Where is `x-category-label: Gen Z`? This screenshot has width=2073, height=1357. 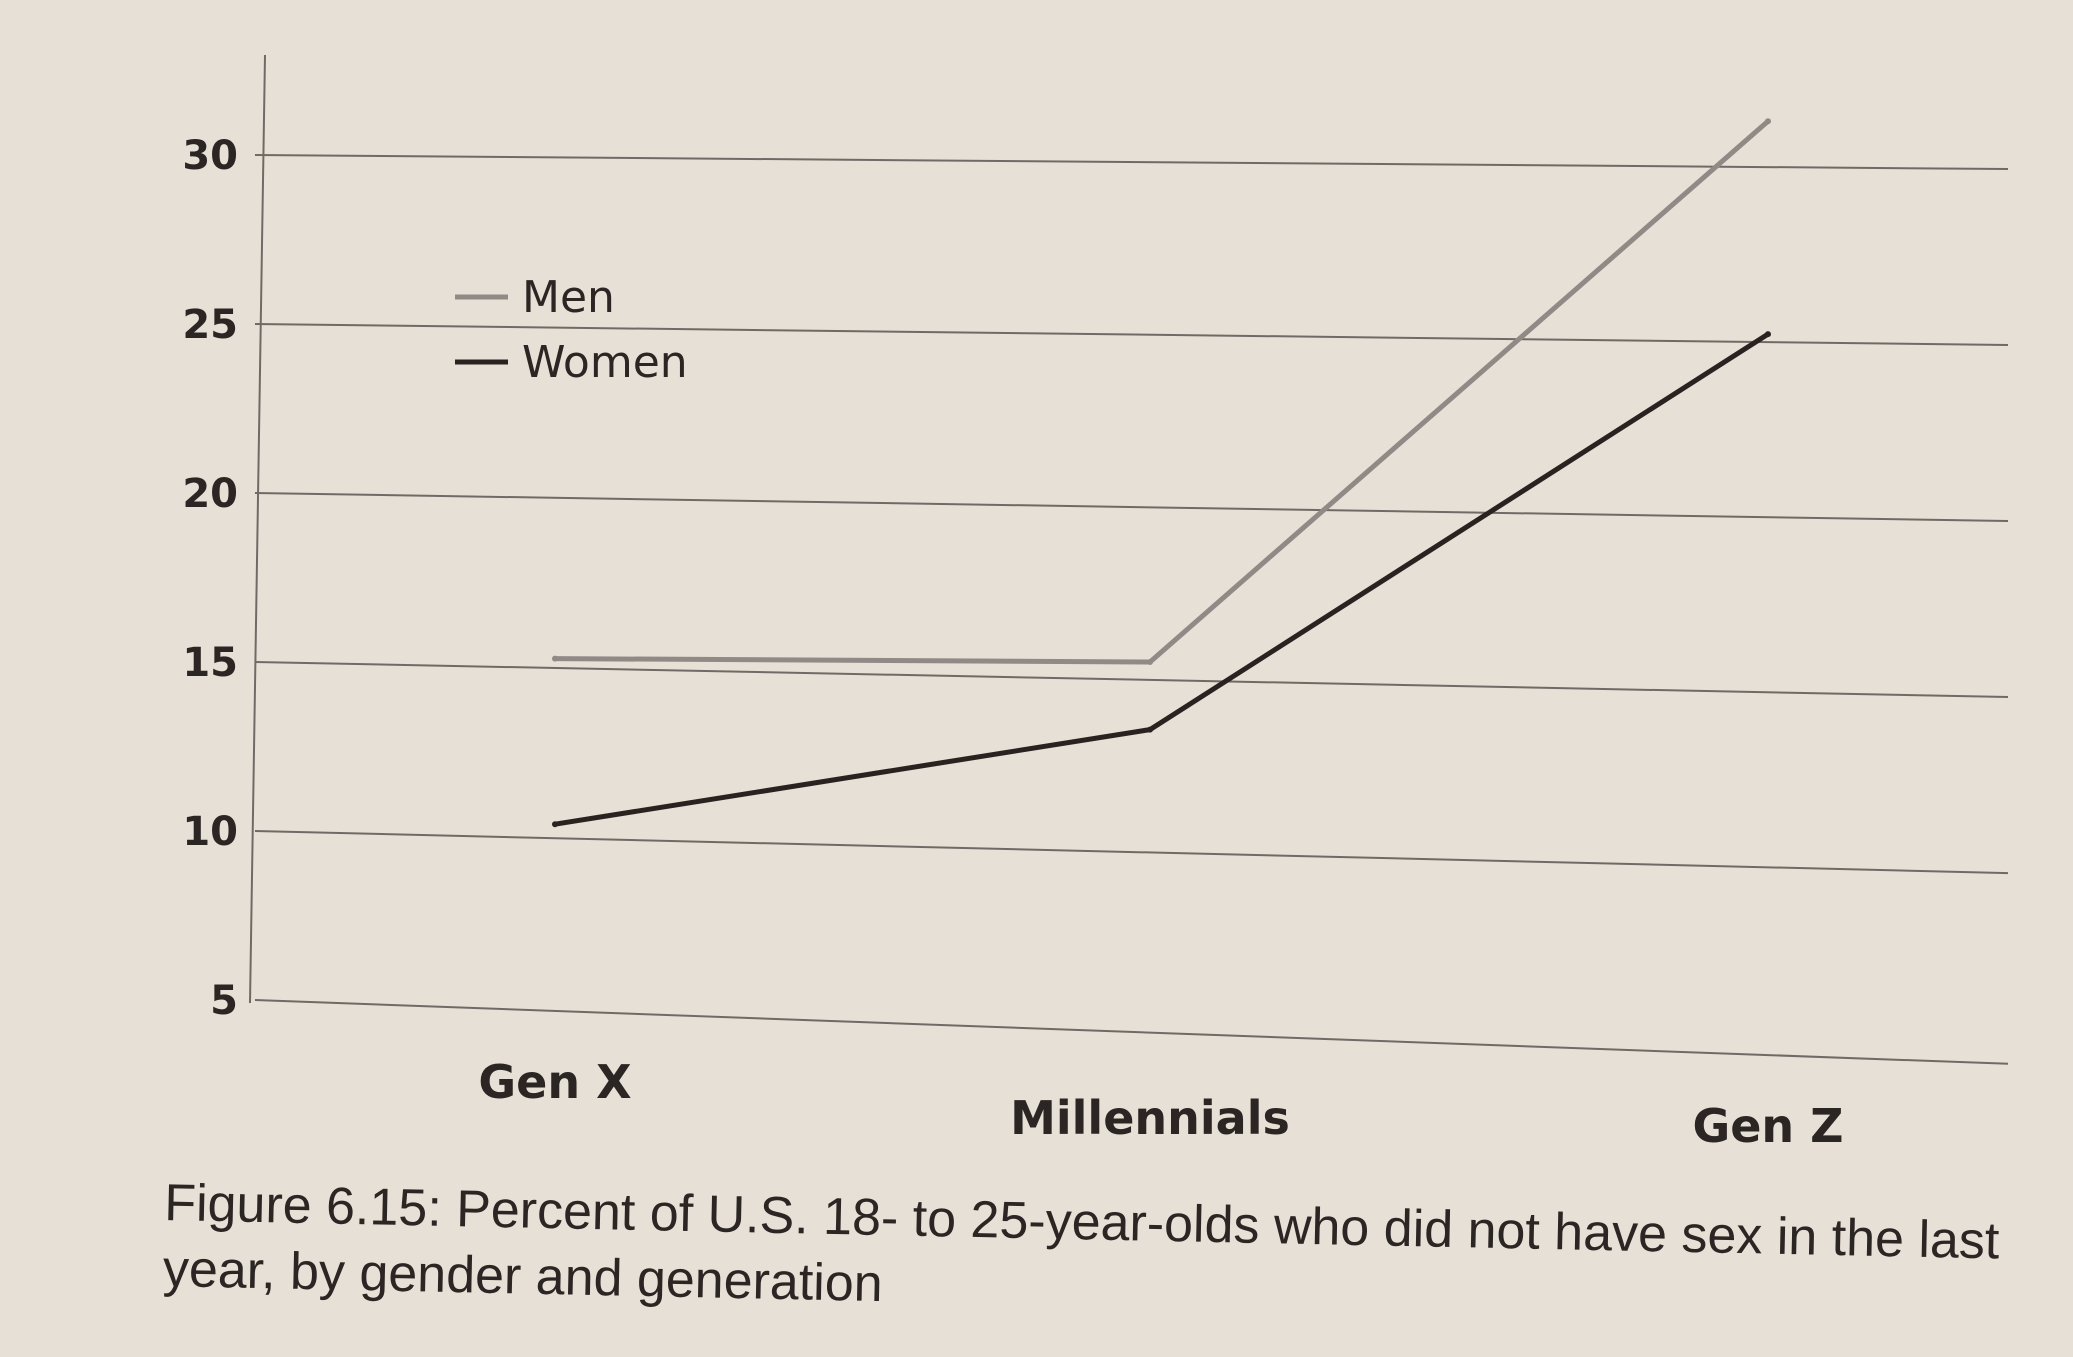
x-category-label: Gen Z is located at coordinates (1767, 1126).